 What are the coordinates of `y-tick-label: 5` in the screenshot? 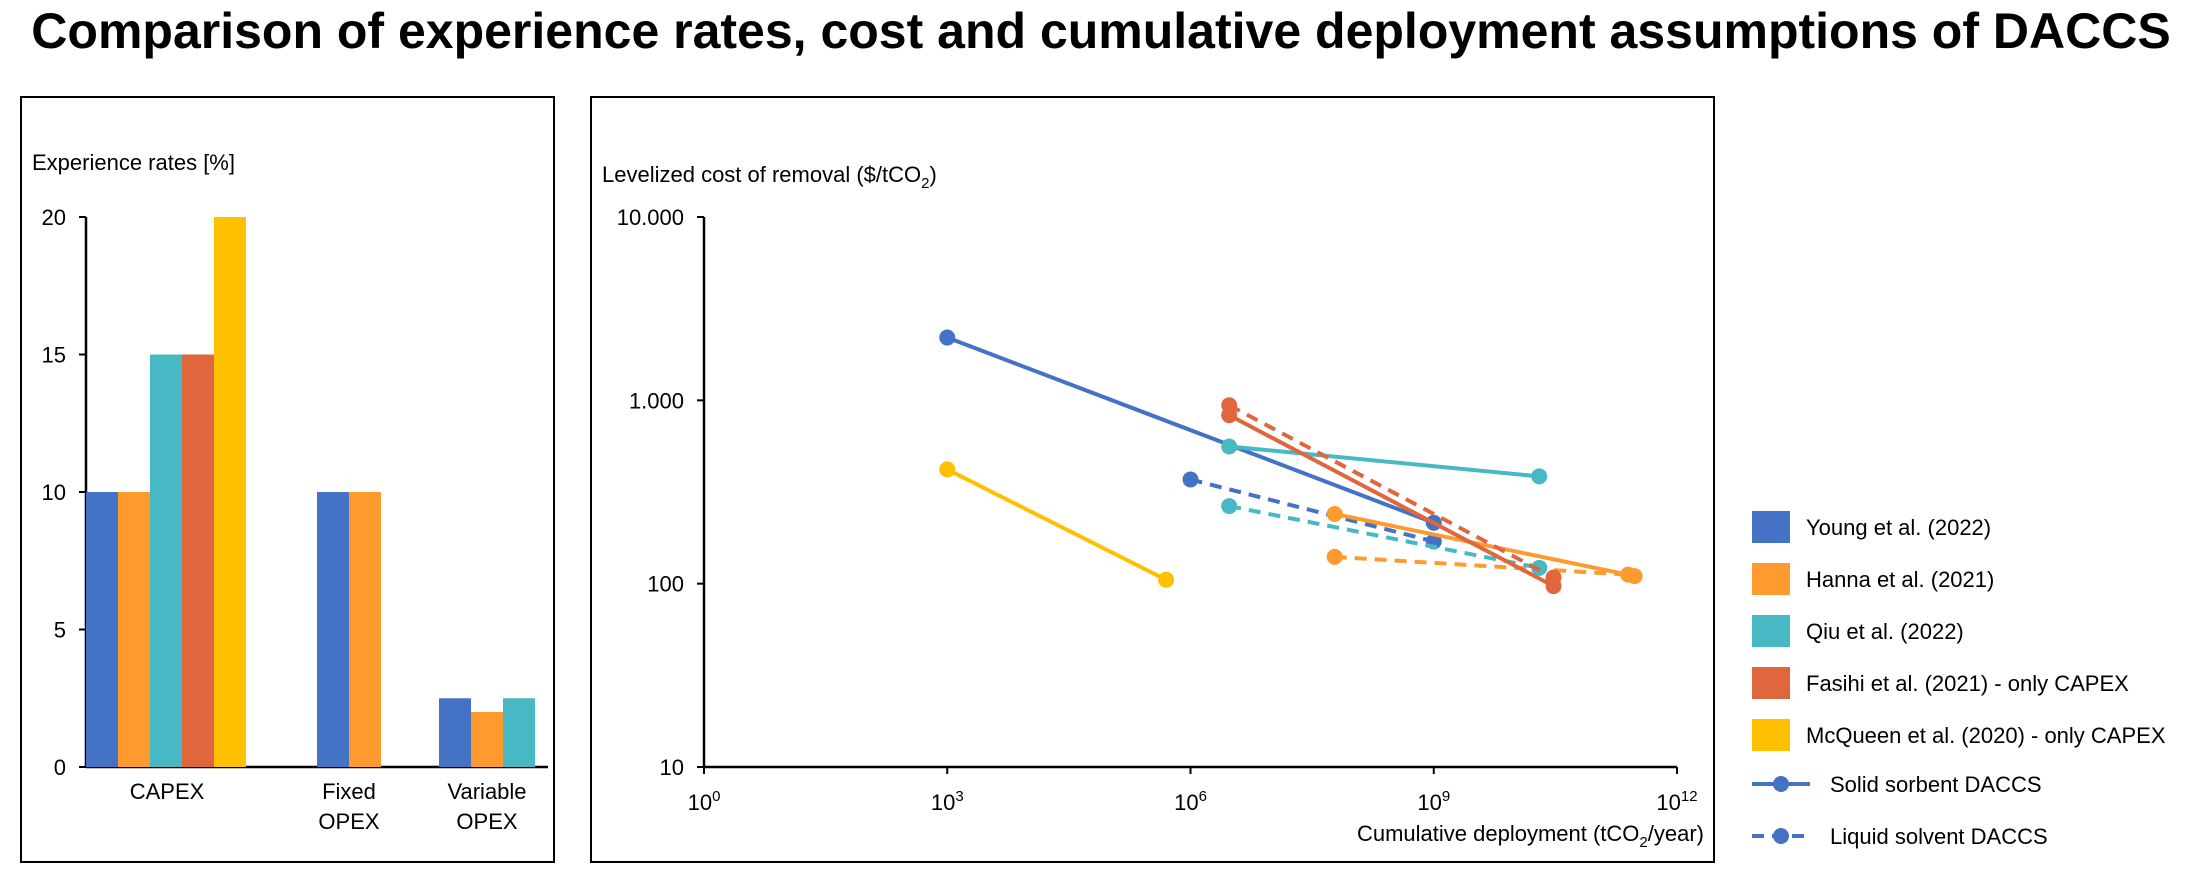 It's located at (60, 630).